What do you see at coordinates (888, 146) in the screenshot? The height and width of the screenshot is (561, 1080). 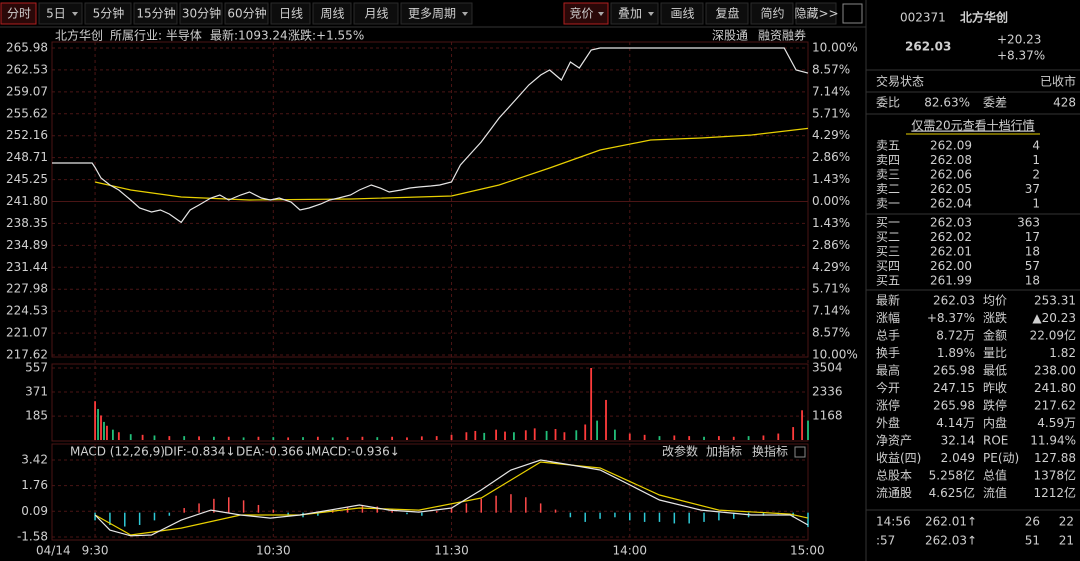 I see `book-label: 卖五` at bounding box center [888, 146].